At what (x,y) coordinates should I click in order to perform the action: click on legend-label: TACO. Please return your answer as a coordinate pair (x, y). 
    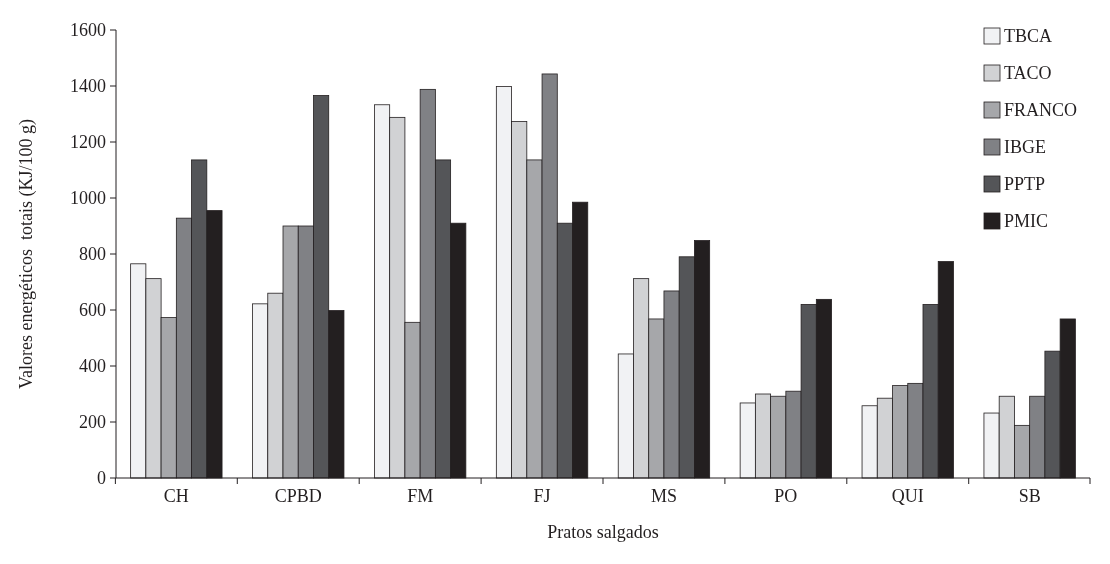
    Looking at the image, I should click on (1028, 73).